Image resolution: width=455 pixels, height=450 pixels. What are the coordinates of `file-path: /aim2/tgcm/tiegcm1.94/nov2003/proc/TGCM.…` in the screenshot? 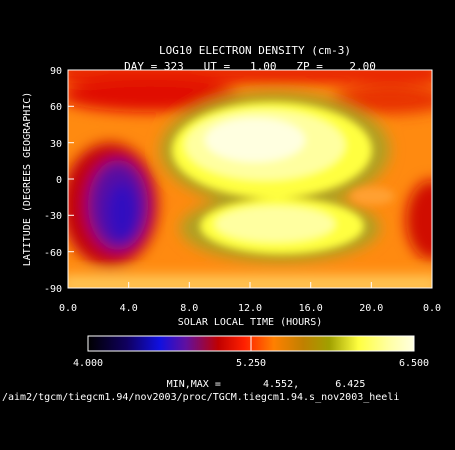 It's located at (200, 397).